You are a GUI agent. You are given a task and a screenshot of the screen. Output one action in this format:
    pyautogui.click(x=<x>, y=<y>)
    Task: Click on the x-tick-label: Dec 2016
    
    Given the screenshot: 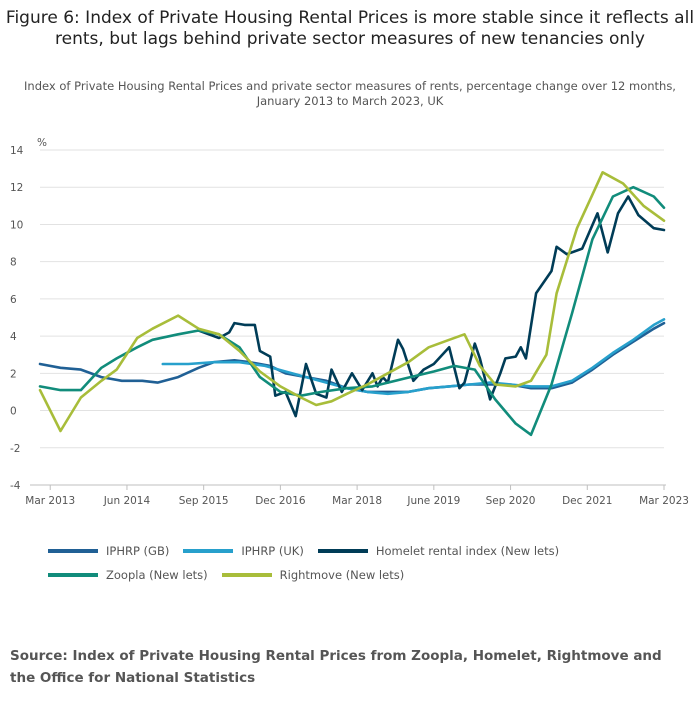 What is the action you would take?
    pyautogui.click(x=280, y=501)
    